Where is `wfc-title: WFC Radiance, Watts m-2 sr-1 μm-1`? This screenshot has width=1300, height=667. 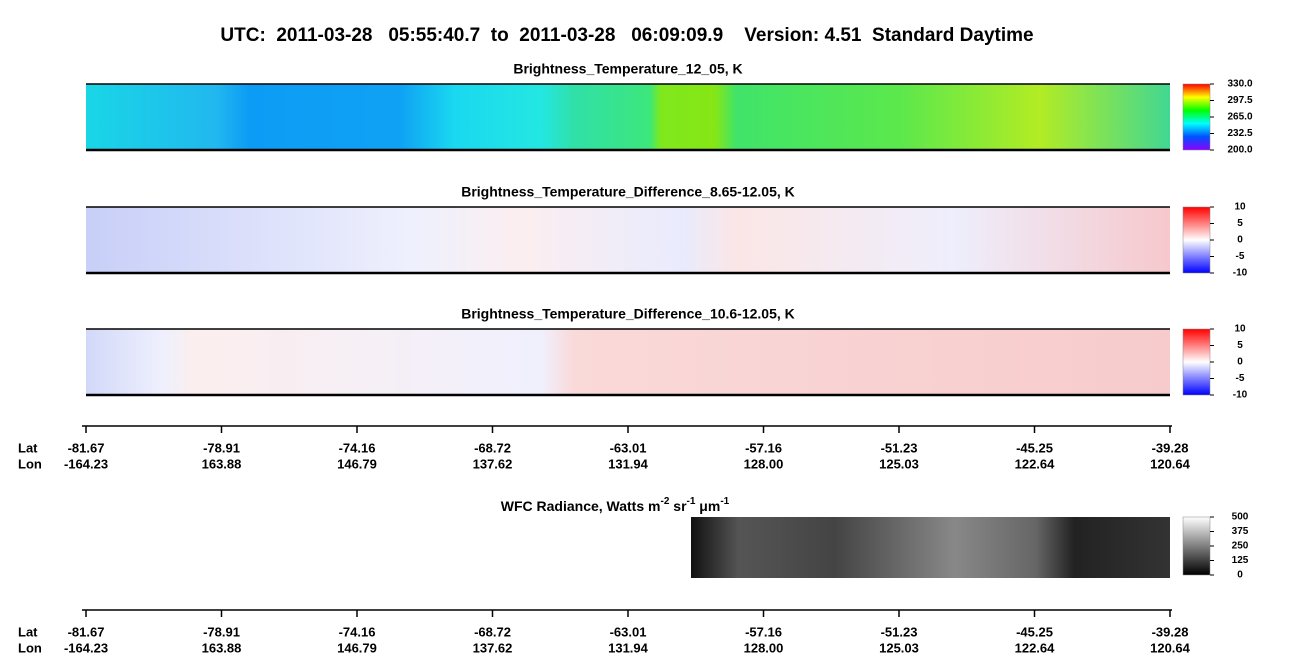
wfc-title: WFC Radiance, Watts m-2 sr-1 μm-1 is located at coordinates (615, 505).